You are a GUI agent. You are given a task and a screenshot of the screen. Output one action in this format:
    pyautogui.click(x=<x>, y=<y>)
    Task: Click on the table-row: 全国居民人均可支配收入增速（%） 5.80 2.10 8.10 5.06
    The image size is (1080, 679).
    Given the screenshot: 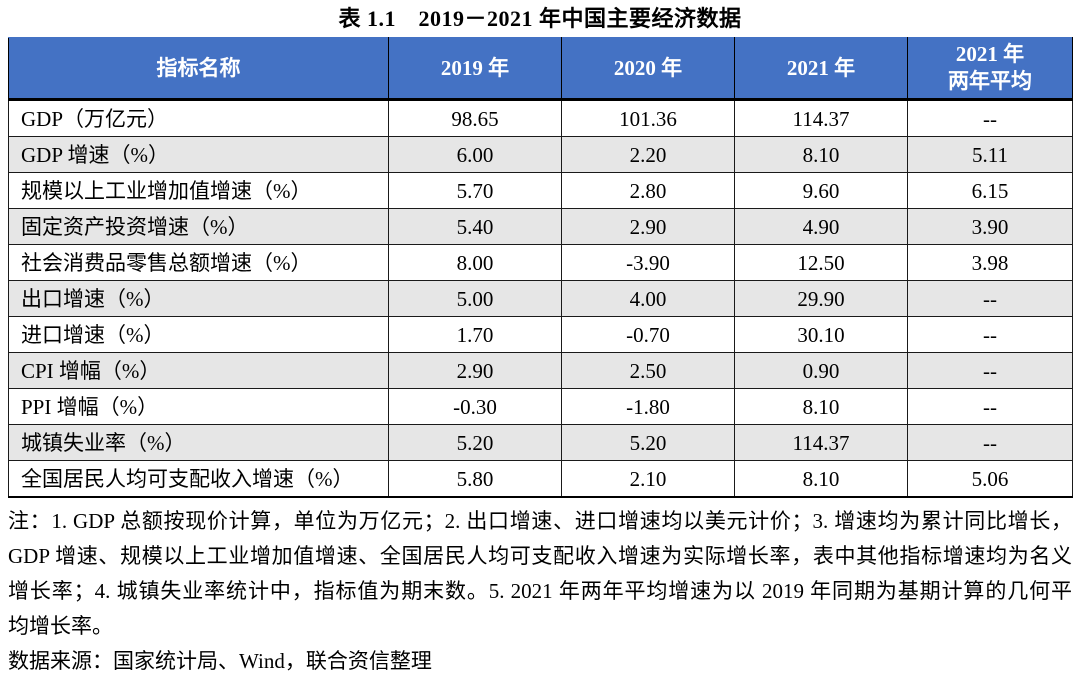 What is the action you would take?
    pyautogui.click(x=540, y=479)
    